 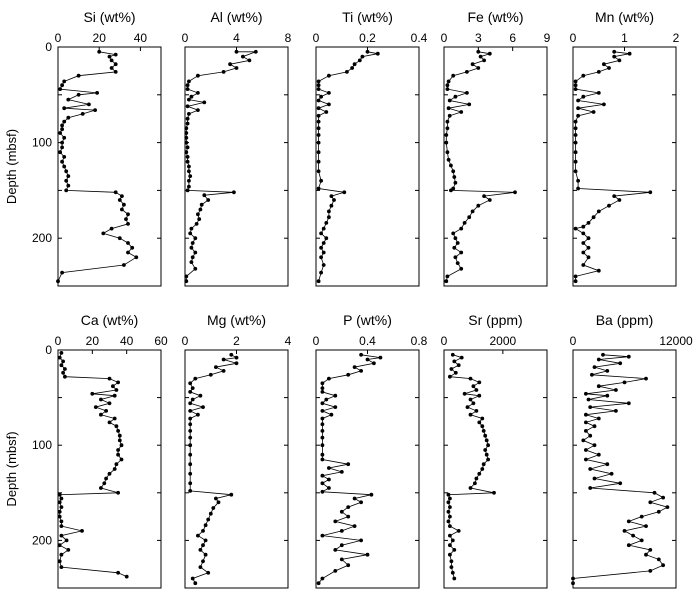 What do you see at coordinates (109, 17) in the screenshot?
I see `panel-title: Si (wt%)` at bounding box center [109, 17].